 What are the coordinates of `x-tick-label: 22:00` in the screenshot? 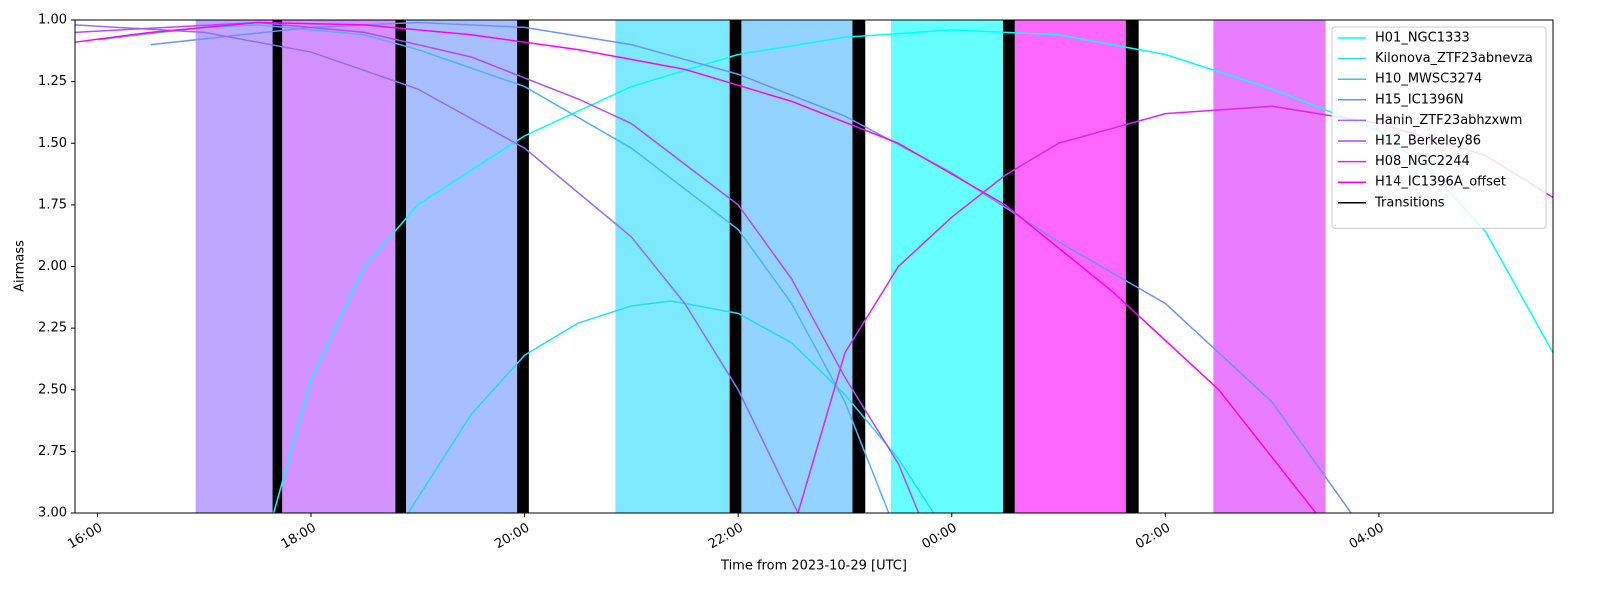 It's located at (726, 537).